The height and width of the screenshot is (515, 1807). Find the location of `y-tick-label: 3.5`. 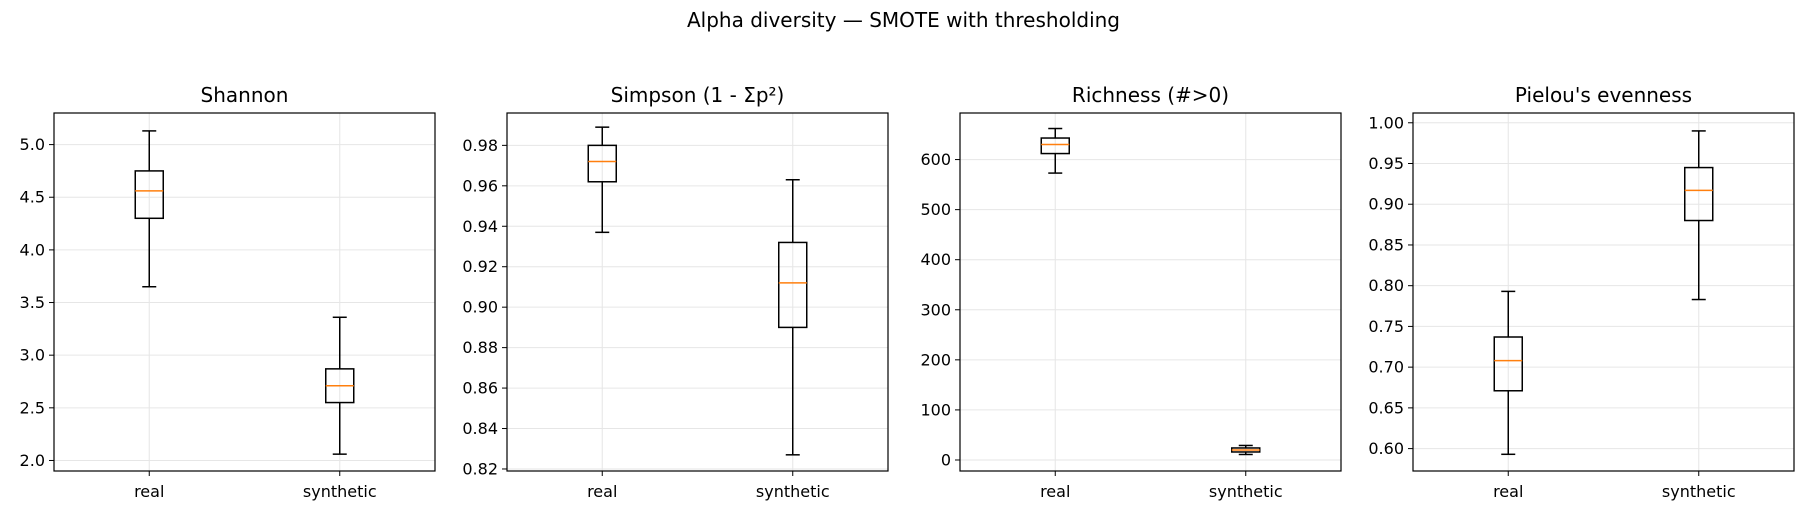

y-tick-label: 3.5 is located at coordinates (32, 302).